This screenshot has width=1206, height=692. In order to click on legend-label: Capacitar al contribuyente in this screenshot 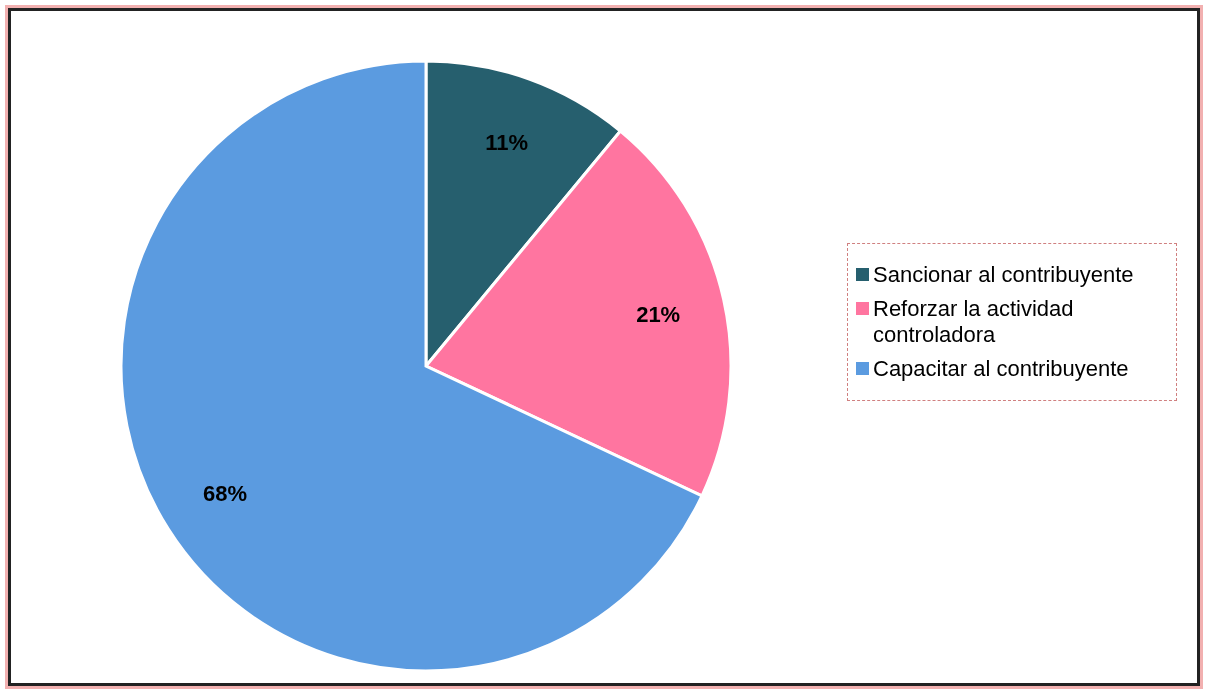, I will do `click(1001, 369)`.